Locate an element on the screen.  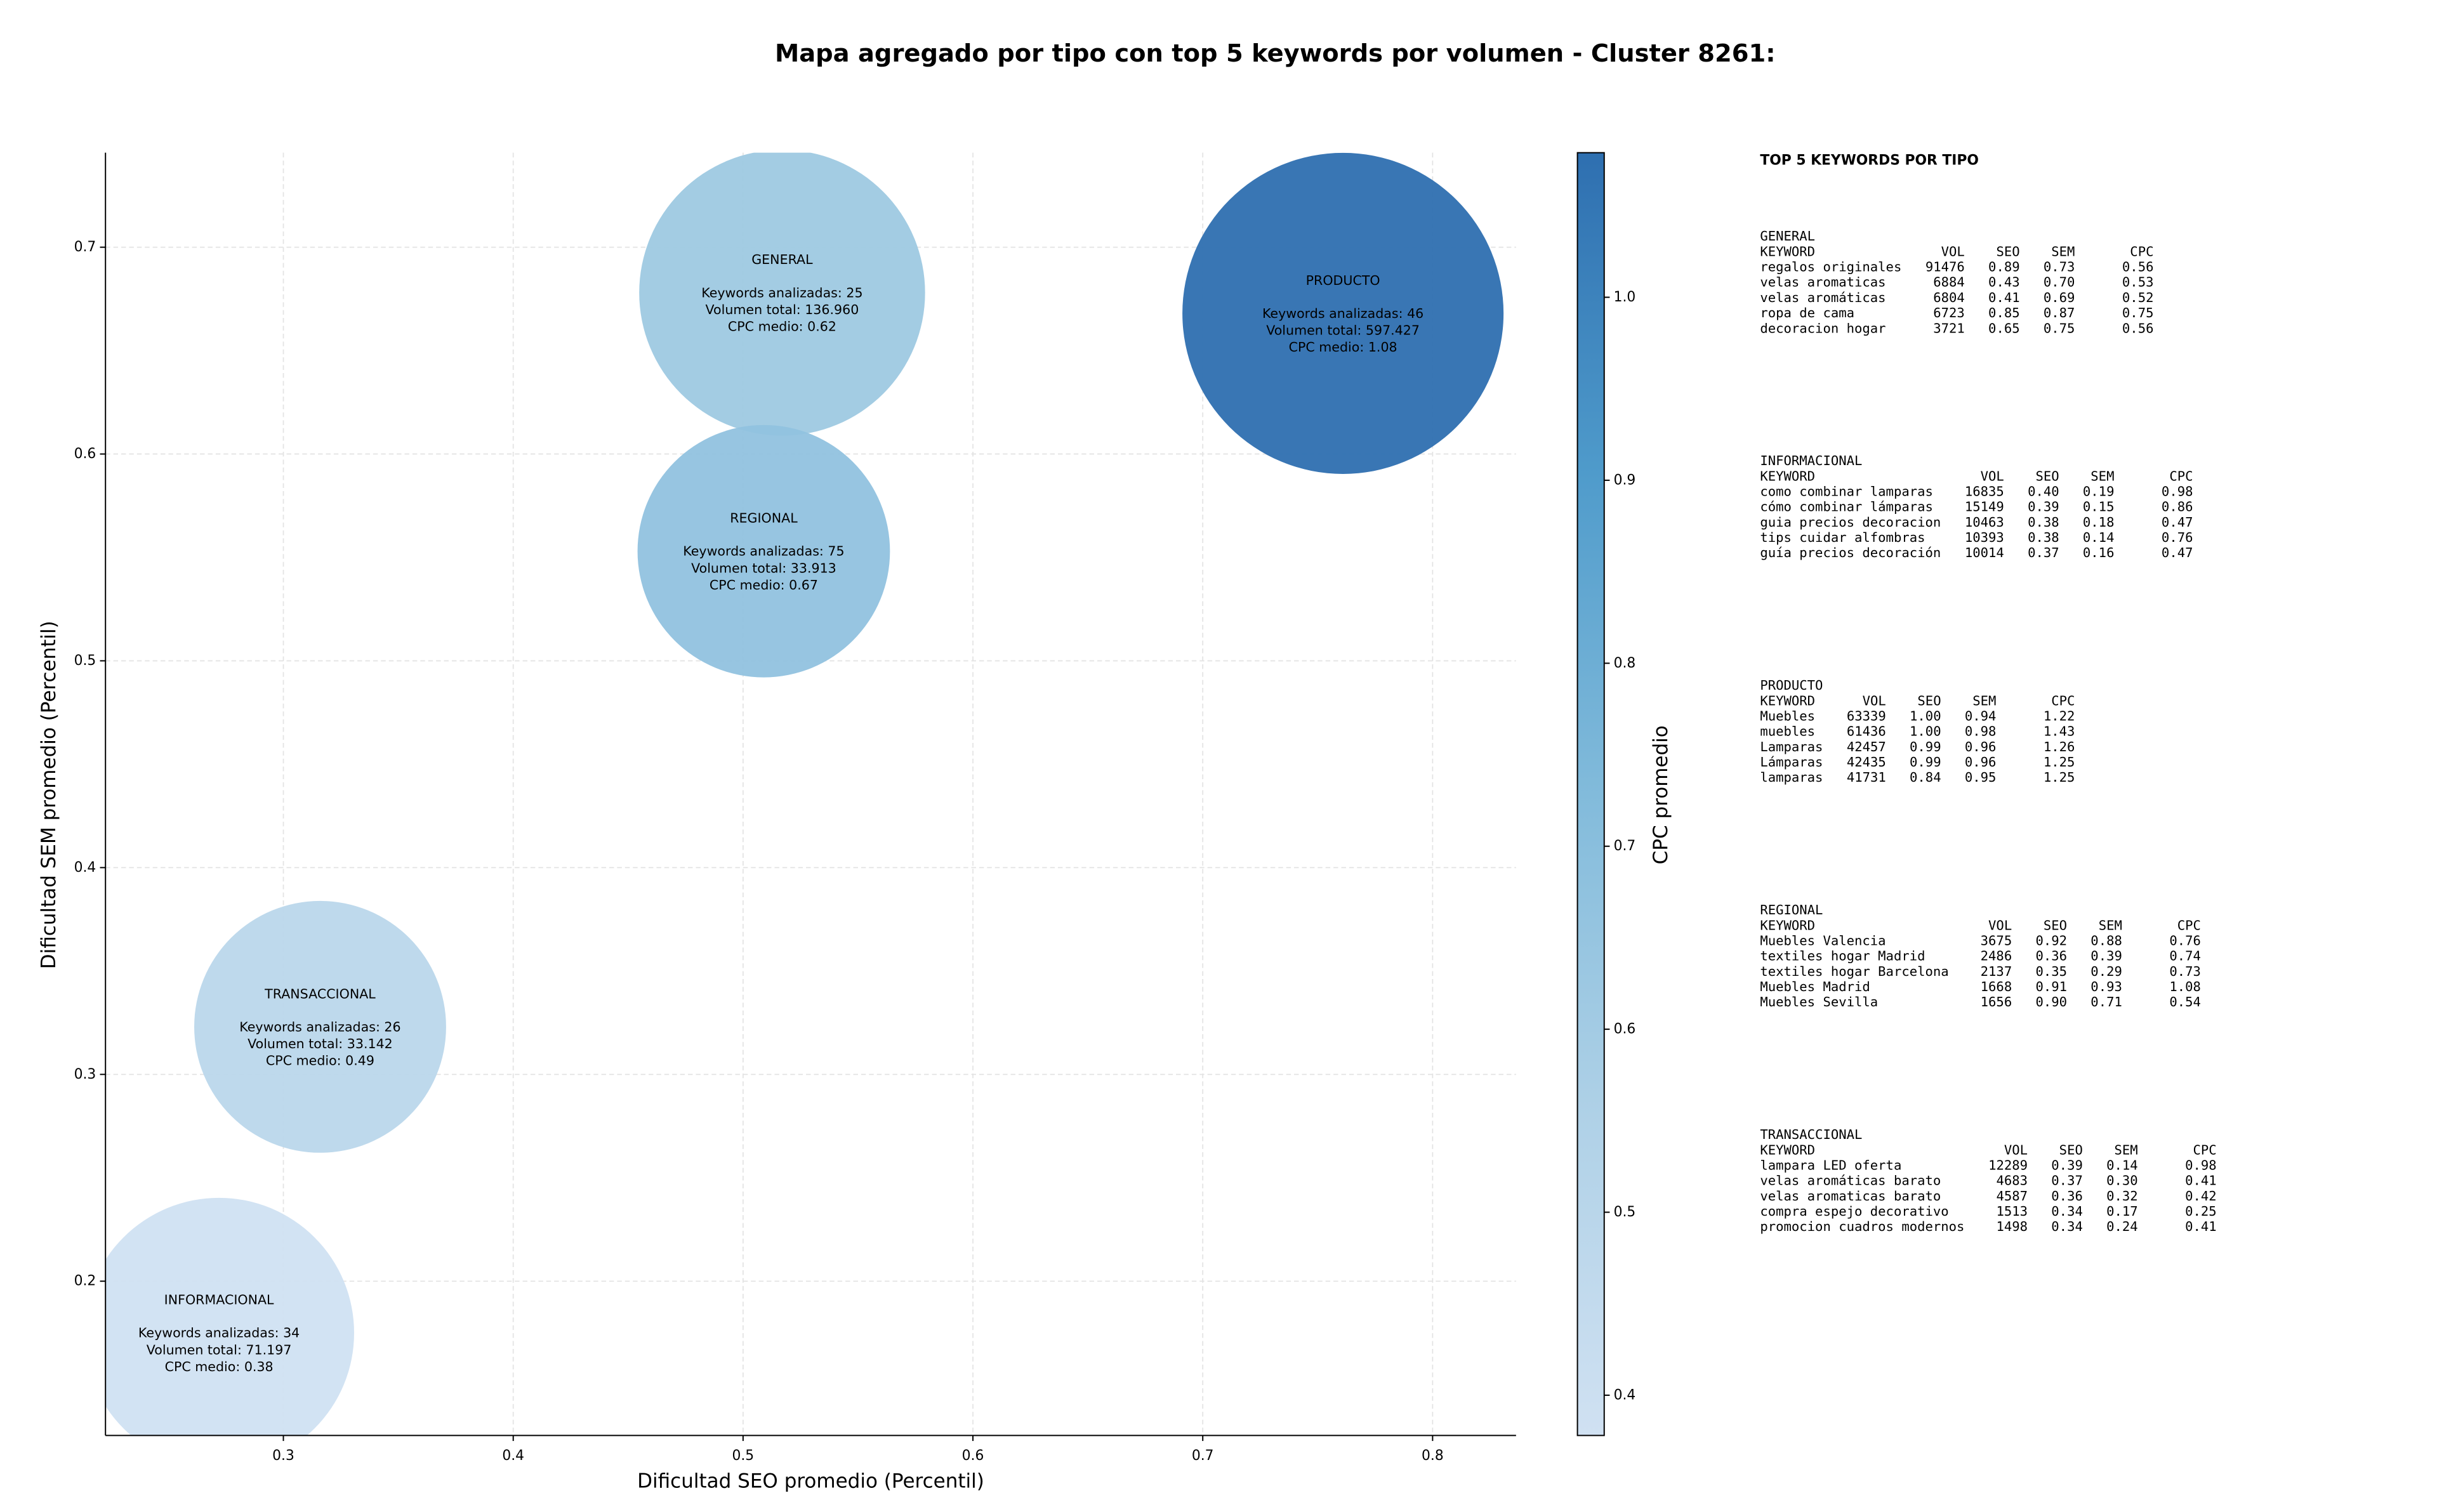
table-cell: 0.90 is located at coordinates (2051, 1002).